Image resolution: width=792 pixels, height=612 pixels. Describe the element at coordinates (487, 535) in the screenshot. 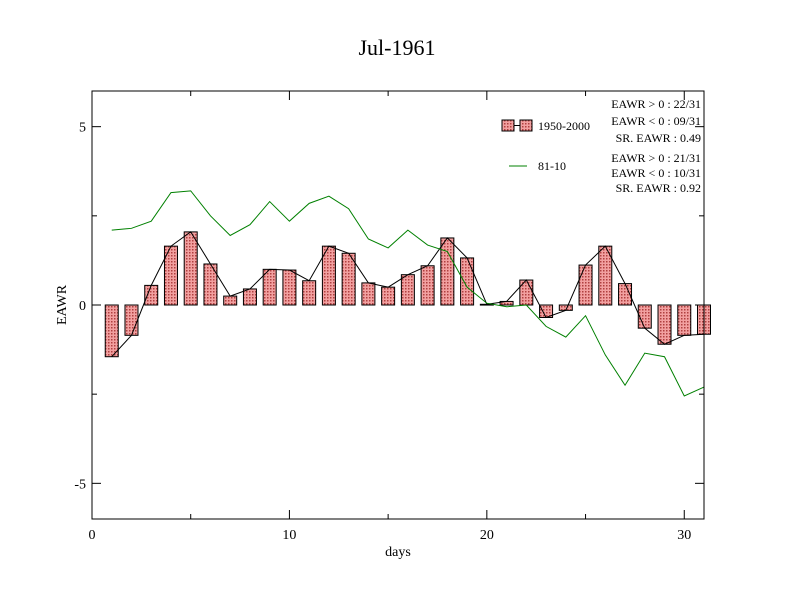

I see `x-tick-label: 20` at that location.